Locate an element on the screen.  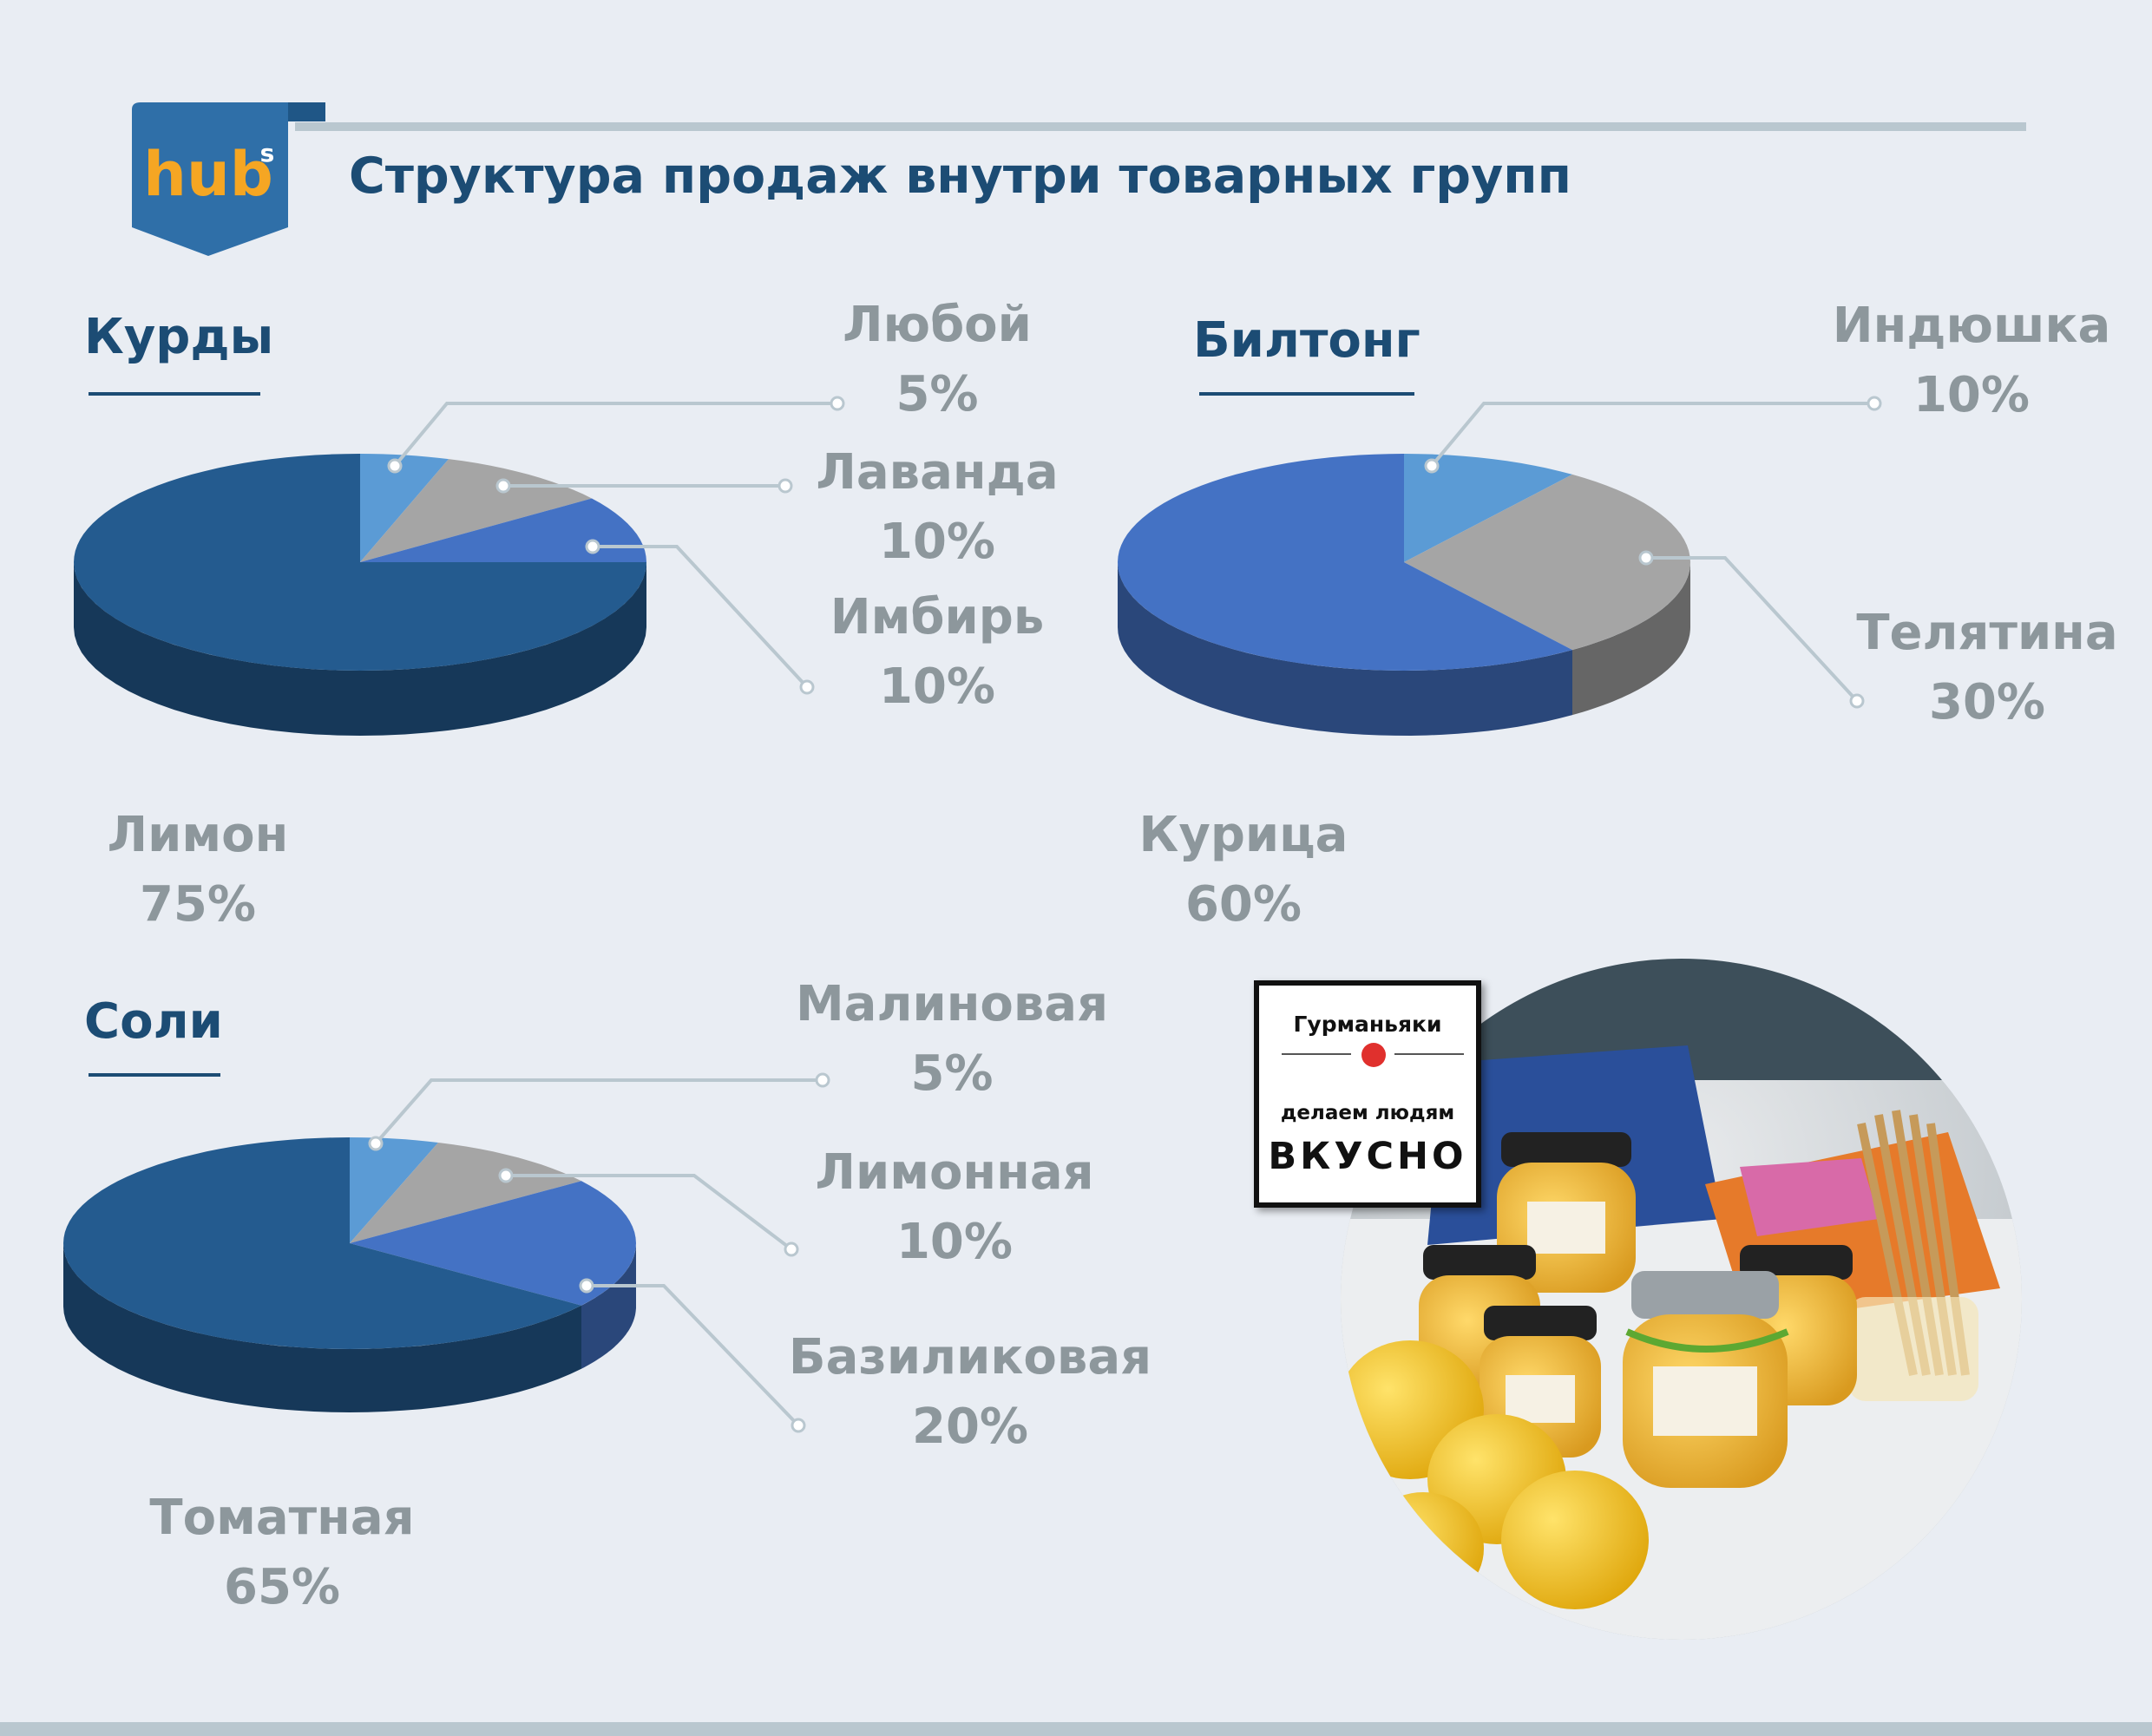
label-limonnaya-name: Лимонная is located at coordinates (954, 1172).